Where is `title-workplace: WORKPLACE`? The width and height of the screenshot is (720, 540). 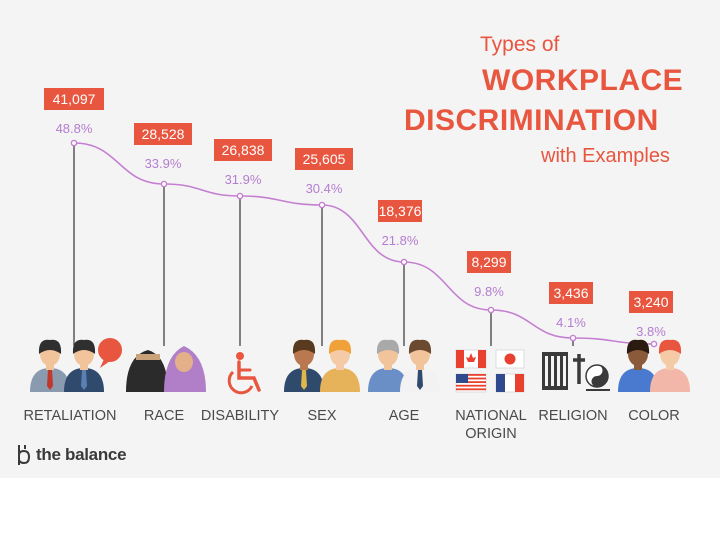
title-workplace: WORKPLACE is located at coordinates (583, 80).